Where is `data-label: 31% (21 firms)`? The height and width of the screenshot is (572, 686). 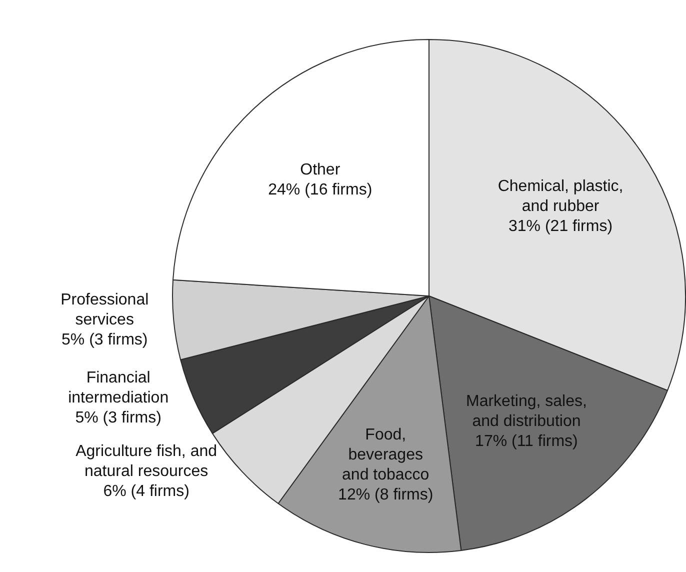
data-label: 31% (21 firms) is located at coordinates (560, 227).